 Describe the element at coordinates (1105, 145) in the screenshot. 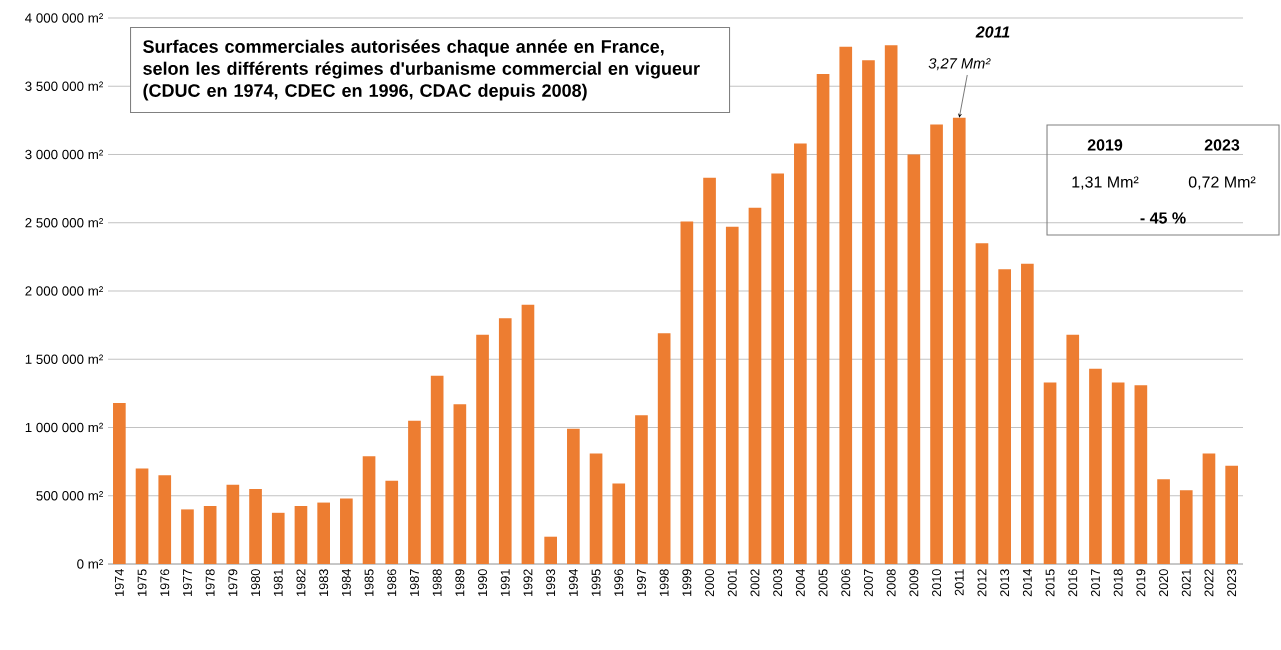

I see `annotation: 2019` at that location.